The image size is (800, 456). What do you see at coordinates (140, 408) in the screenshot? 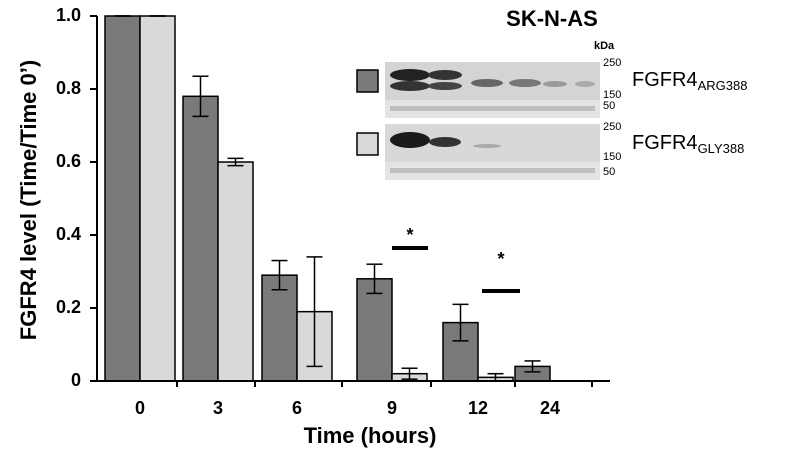
I see `x-tick-label: 0` at bounding box center [140, 408].